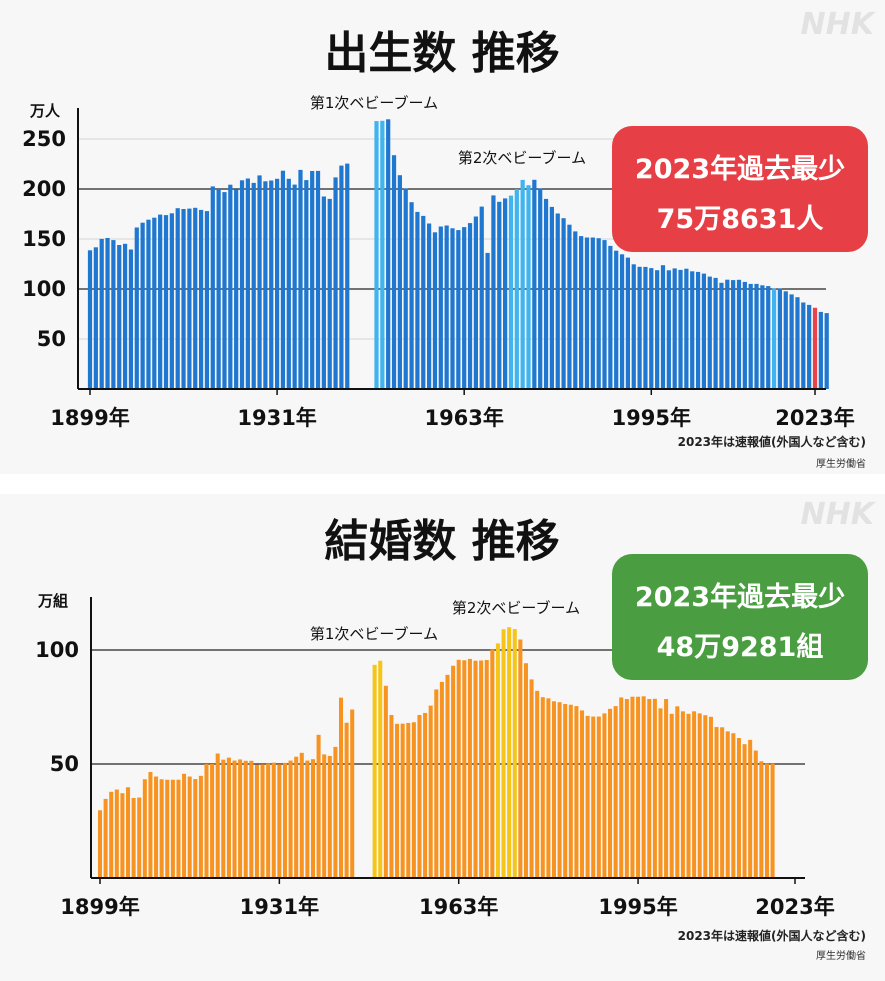  What do you see at coordinates (57, 707) in the screenshot?
I see `marriages-y-ticks: 50 100` at bounding box center [57, 707].